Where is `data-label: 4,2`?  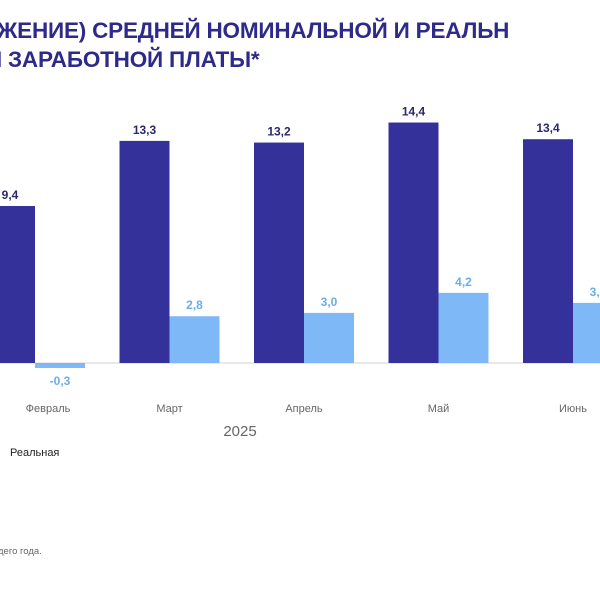
data-label: 4,2 is located at coordinates (463, 282).